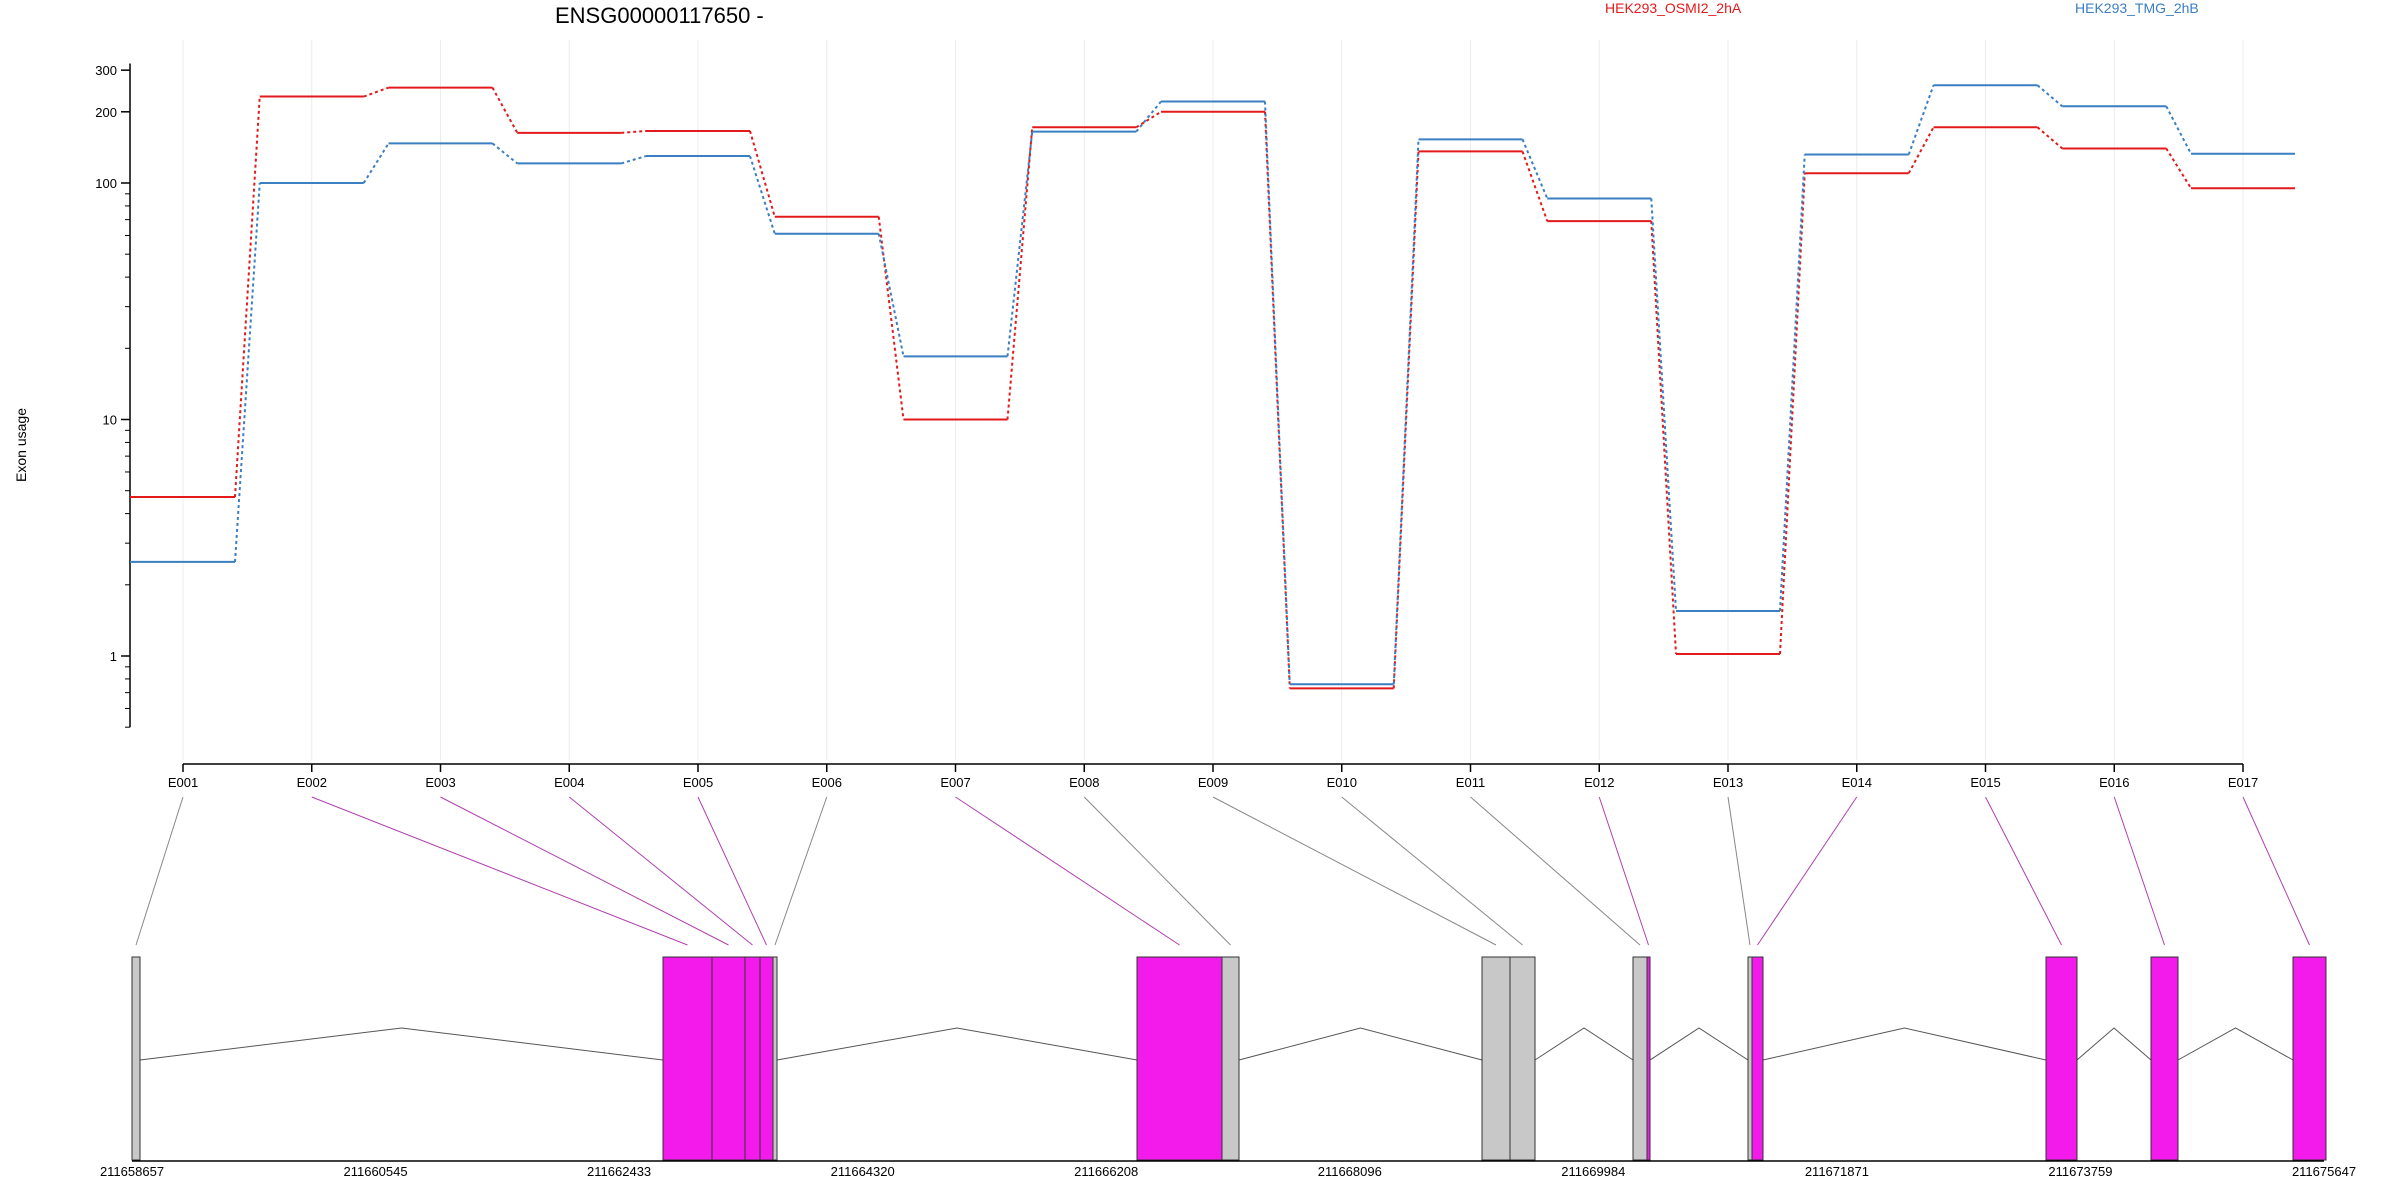 Image resolution: width=2400 pixels, height=1200 pixels. What do you see at coordinates (569, 782) in the screenshot?
I see `x-tick-label: E004` at bounding box center [569, 782].